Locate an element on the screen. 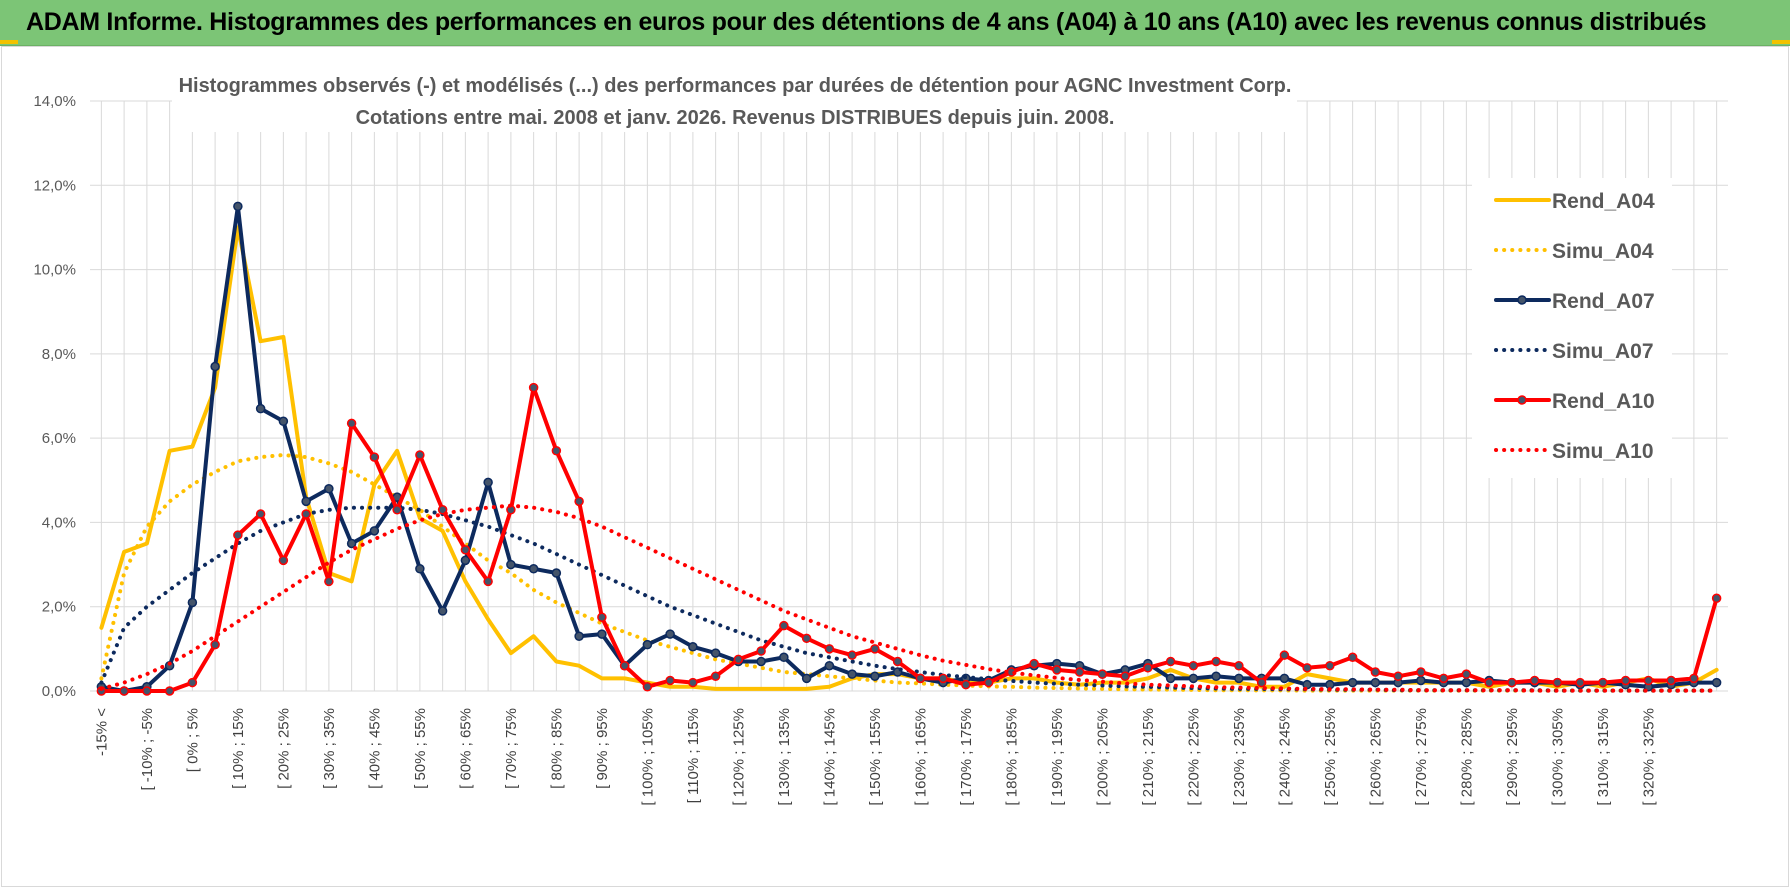 This screenshot has width=1790, height=888. legend-marker-rend-a10 is located at coordinates (1522, 400).